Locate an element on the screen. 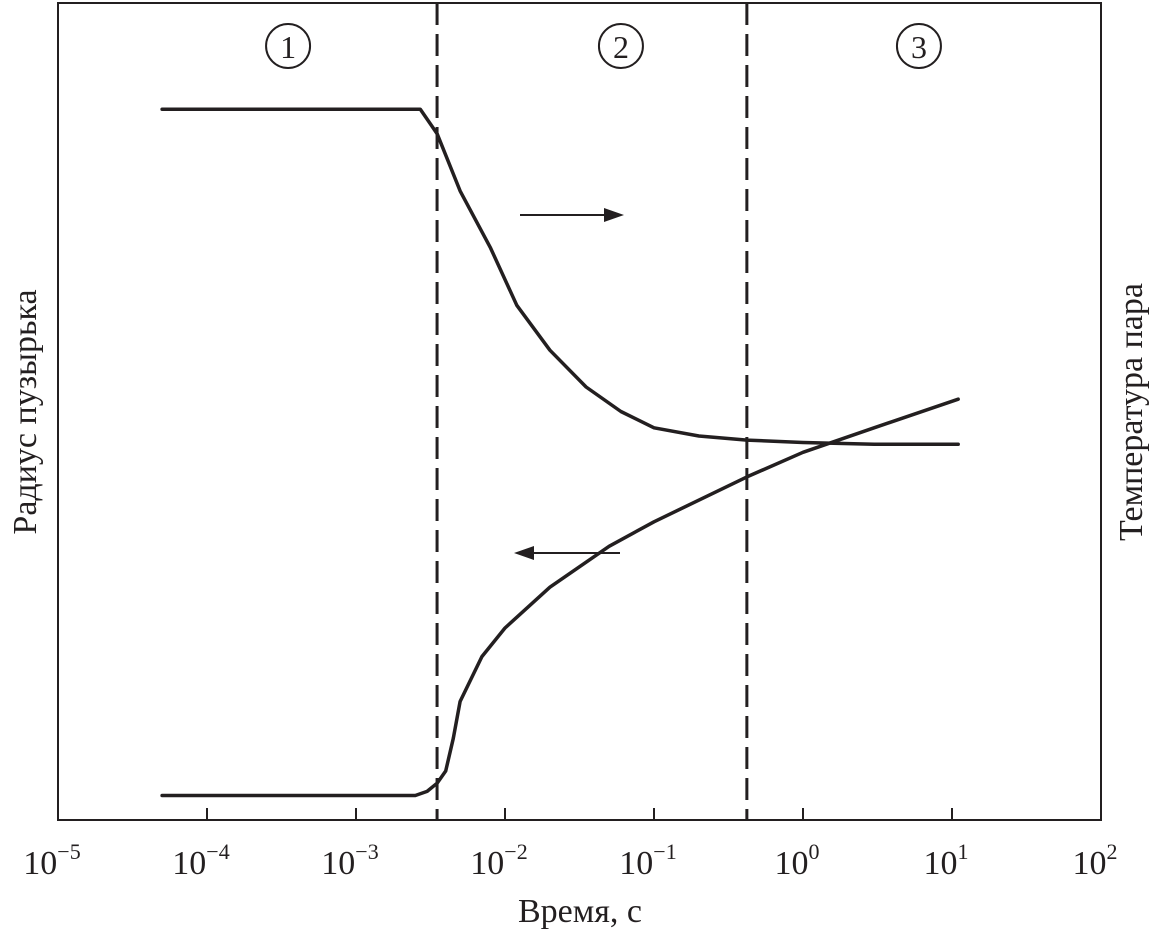  x-tick-label: 10¹ is located at coordinates (946, 860).